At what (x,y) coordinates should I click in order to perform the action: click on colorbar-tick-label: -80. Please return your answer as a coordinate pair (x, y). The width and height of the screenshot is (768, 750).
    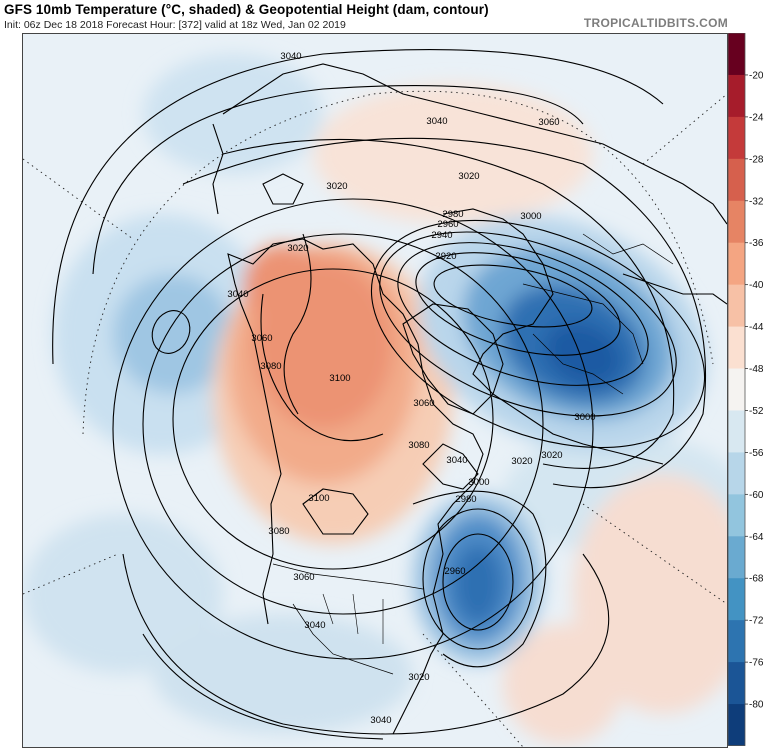
    Looking at the image, I should click on (756, 705).